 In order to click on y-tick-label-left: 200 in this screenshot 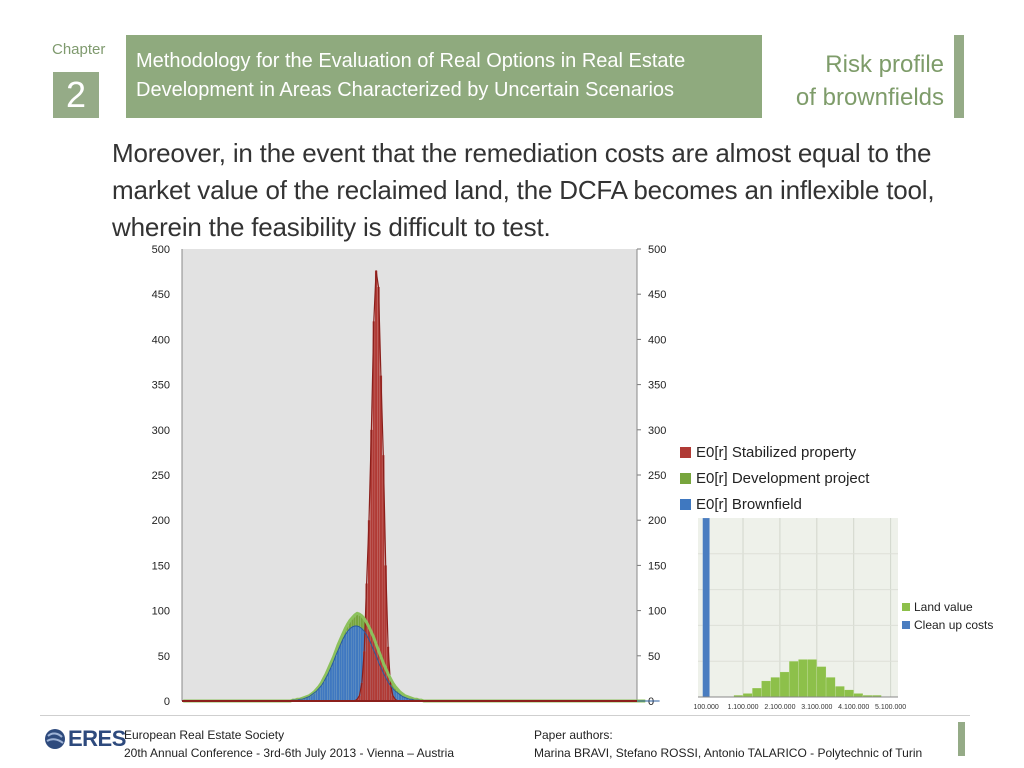, I will do `click(161, 521)`.